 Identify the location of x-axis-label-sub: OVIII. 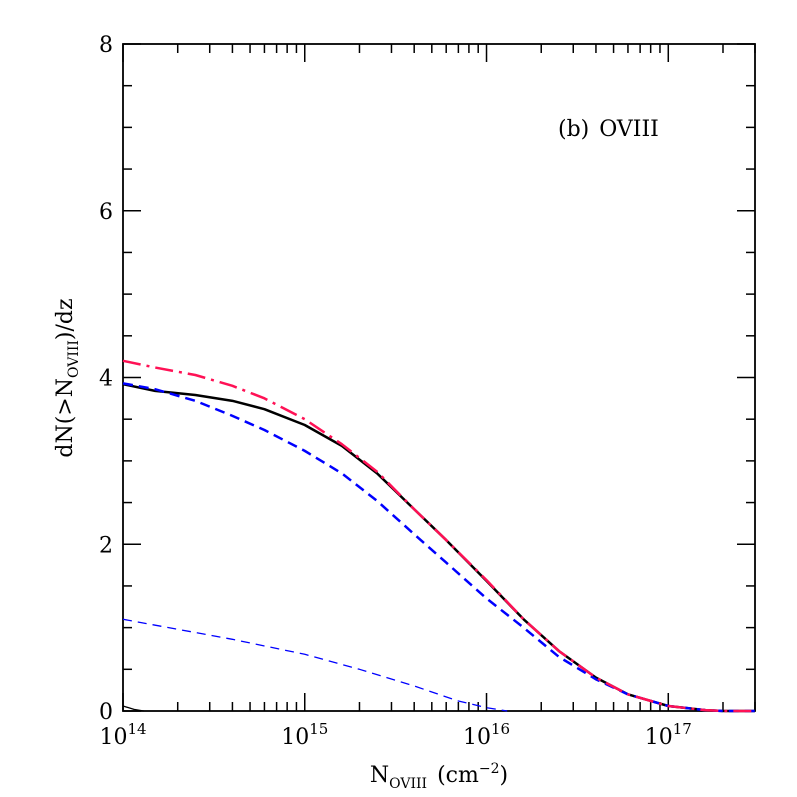
(408, 784).